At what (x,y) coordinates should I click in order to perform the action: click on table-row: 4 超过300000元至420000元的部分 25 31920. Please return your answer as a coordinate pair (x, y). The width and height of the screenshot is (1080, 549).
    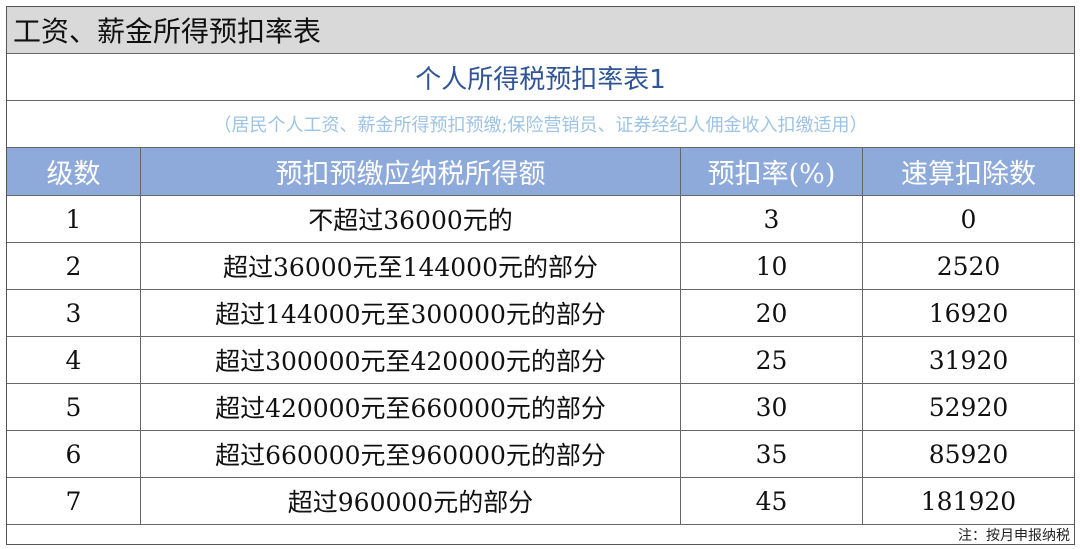
    Looking at the image, I should click on (540, 360).